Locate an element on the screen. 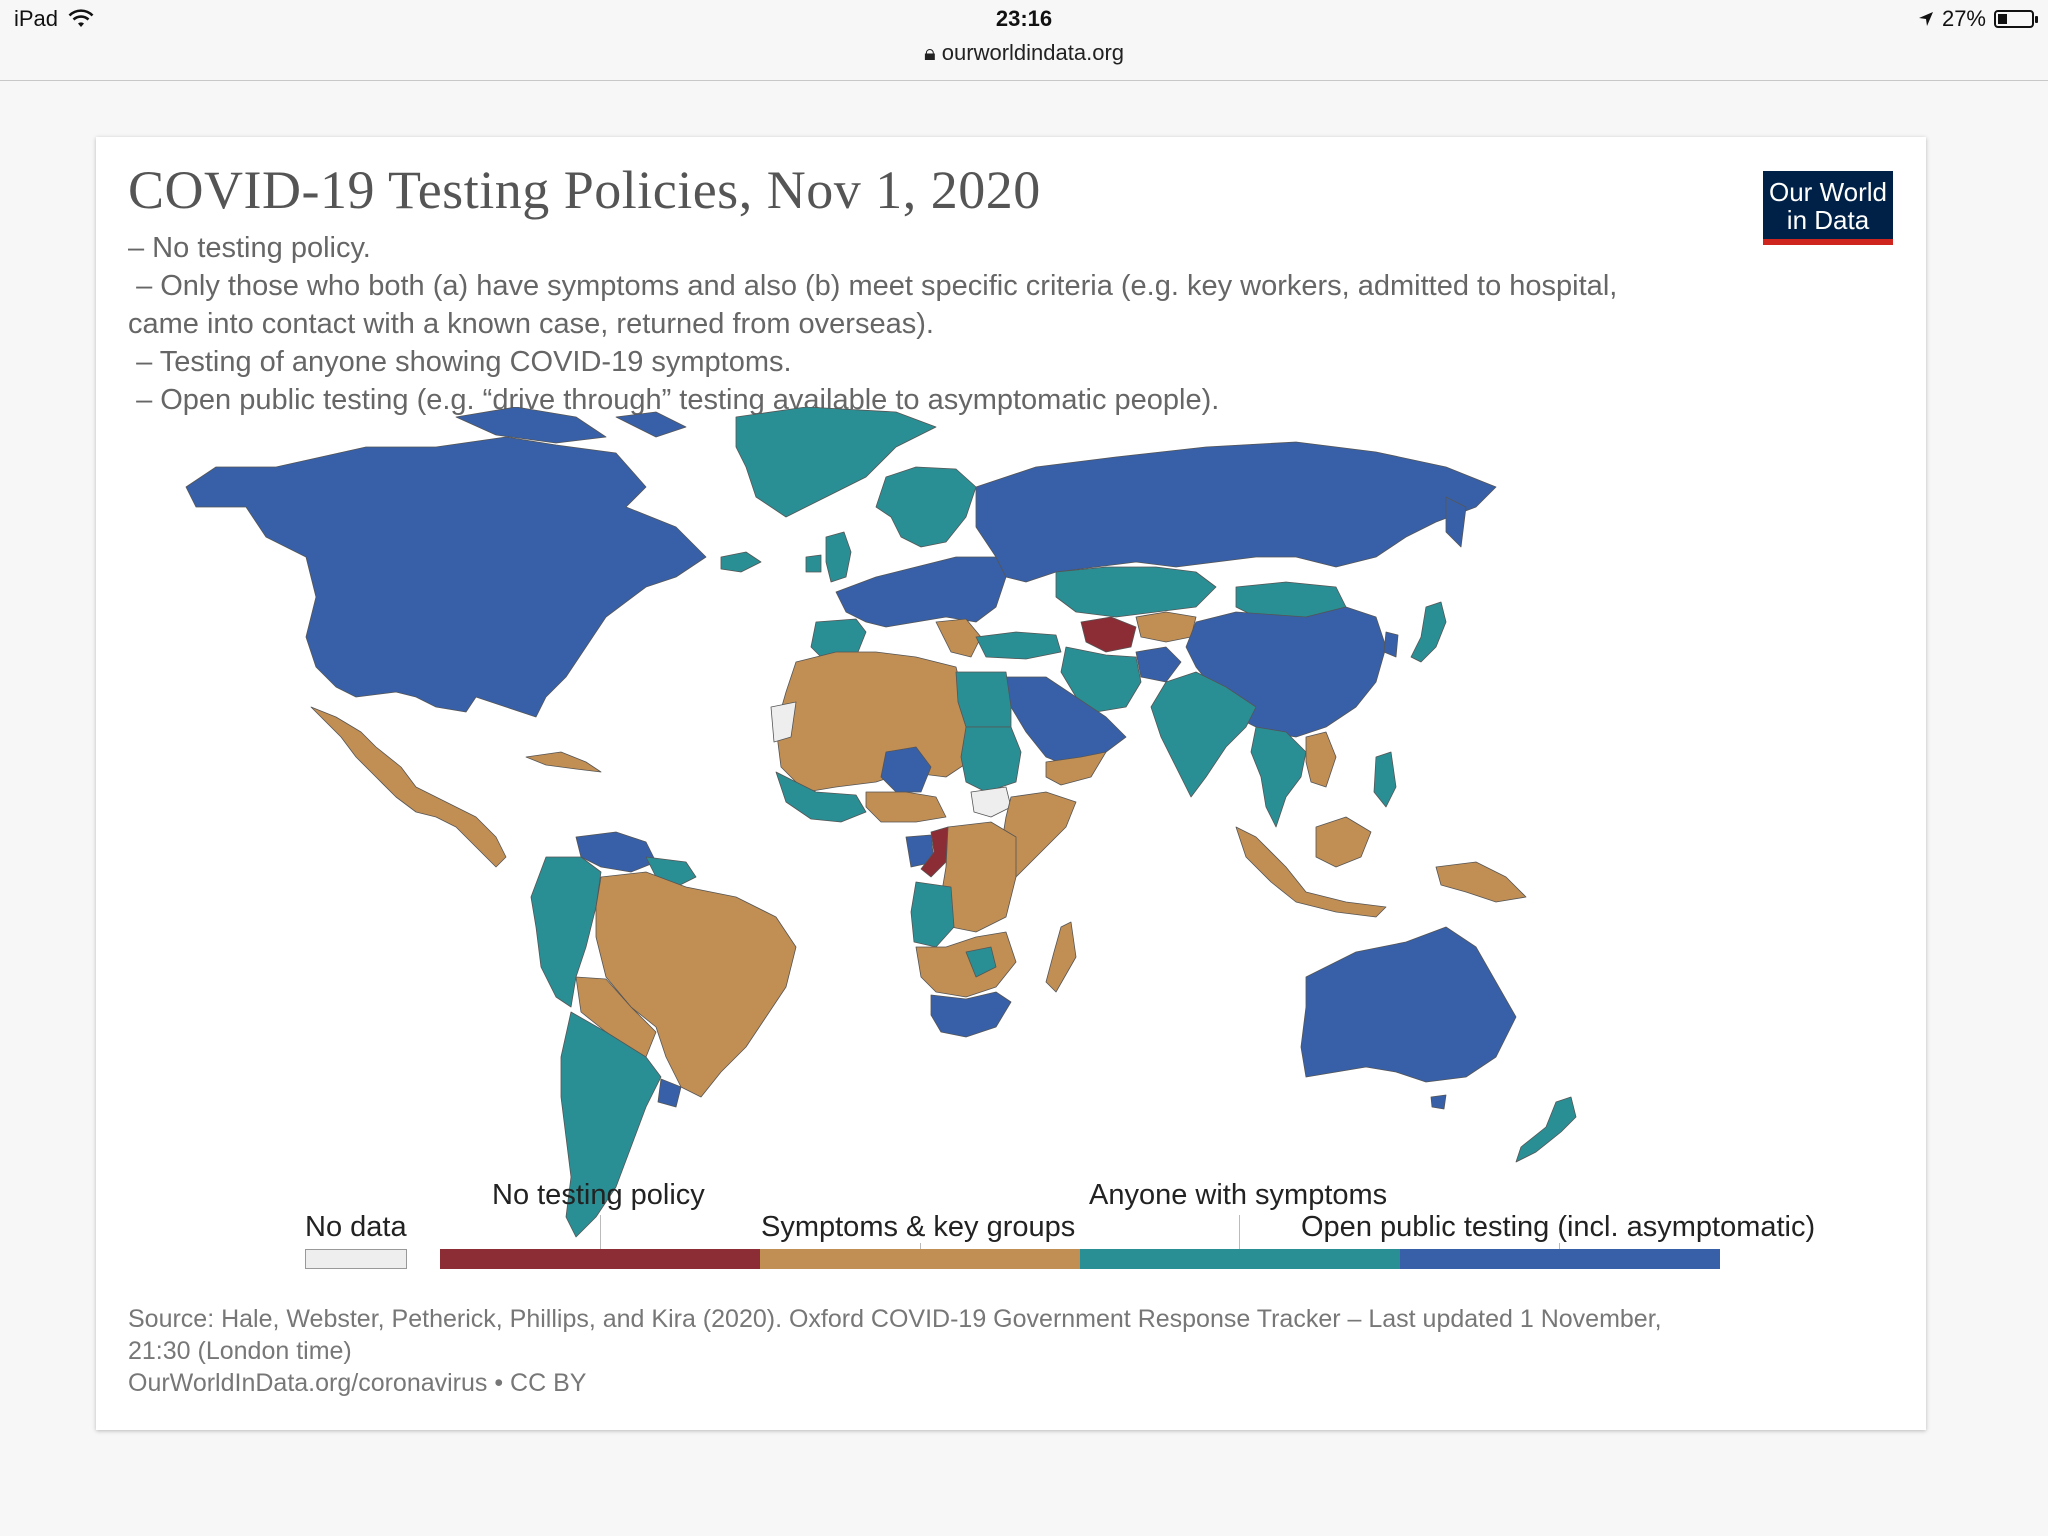 The width and height of the screenshot is (2048, 1536). region-indochina is located at coordinates (1321, 759).